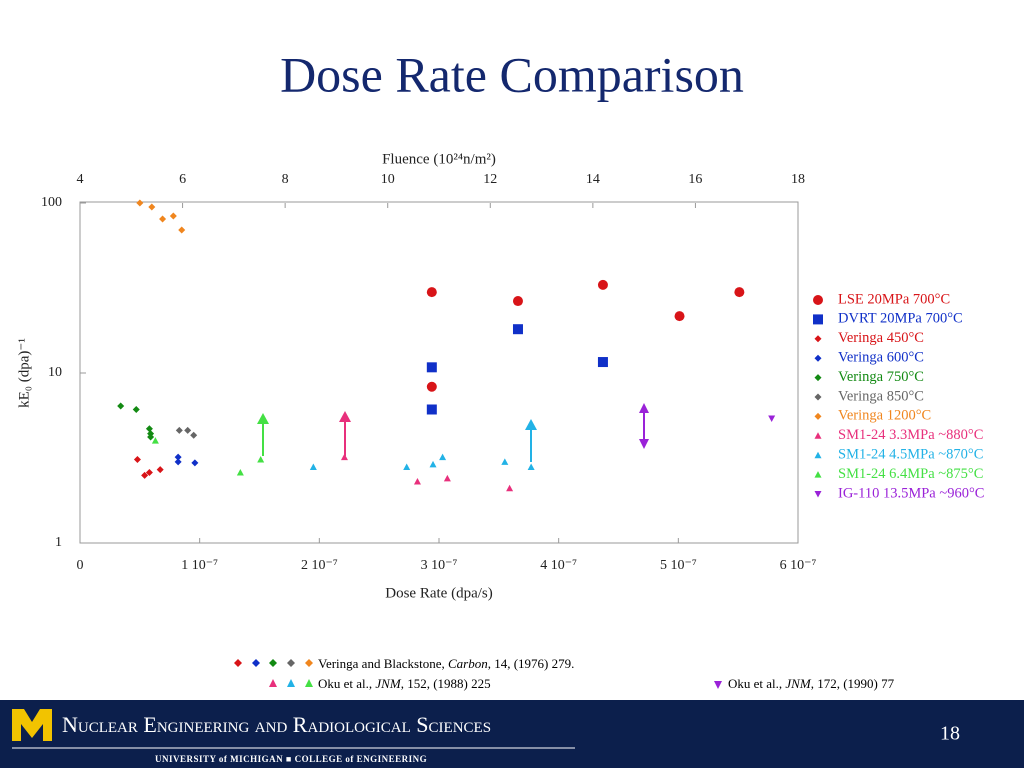 The height and width of the screenshot is (768, 1024). I want to click on legend-label: Veringa 1200°C, so click(884, 416).